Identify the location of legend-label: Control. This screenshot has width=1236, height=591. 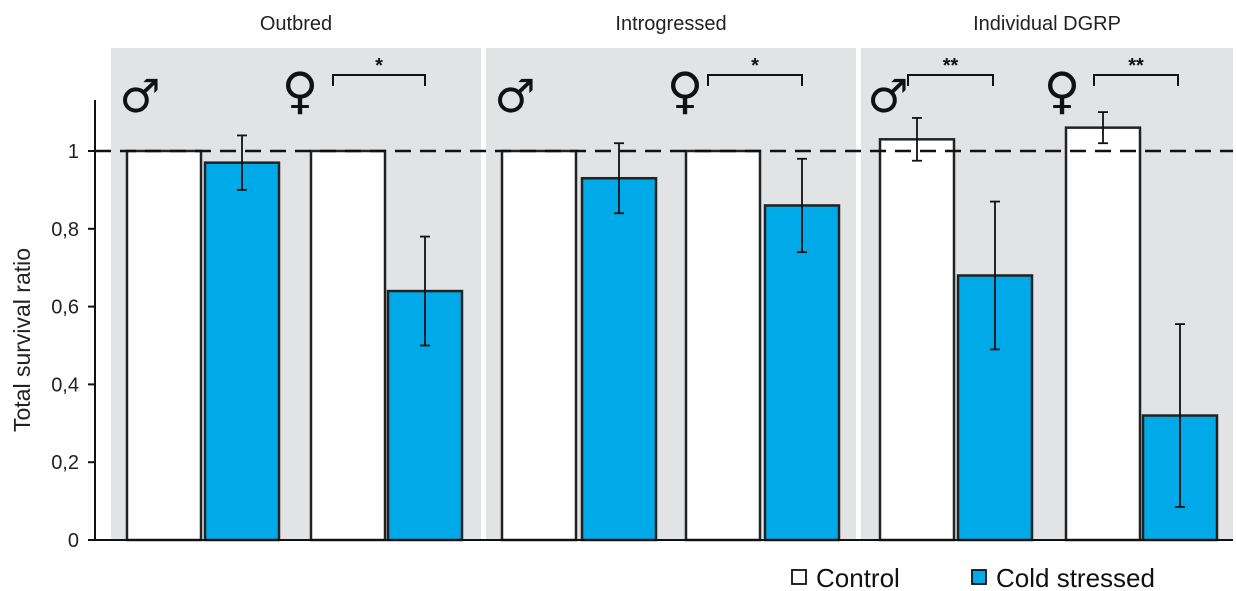
(858, 577).